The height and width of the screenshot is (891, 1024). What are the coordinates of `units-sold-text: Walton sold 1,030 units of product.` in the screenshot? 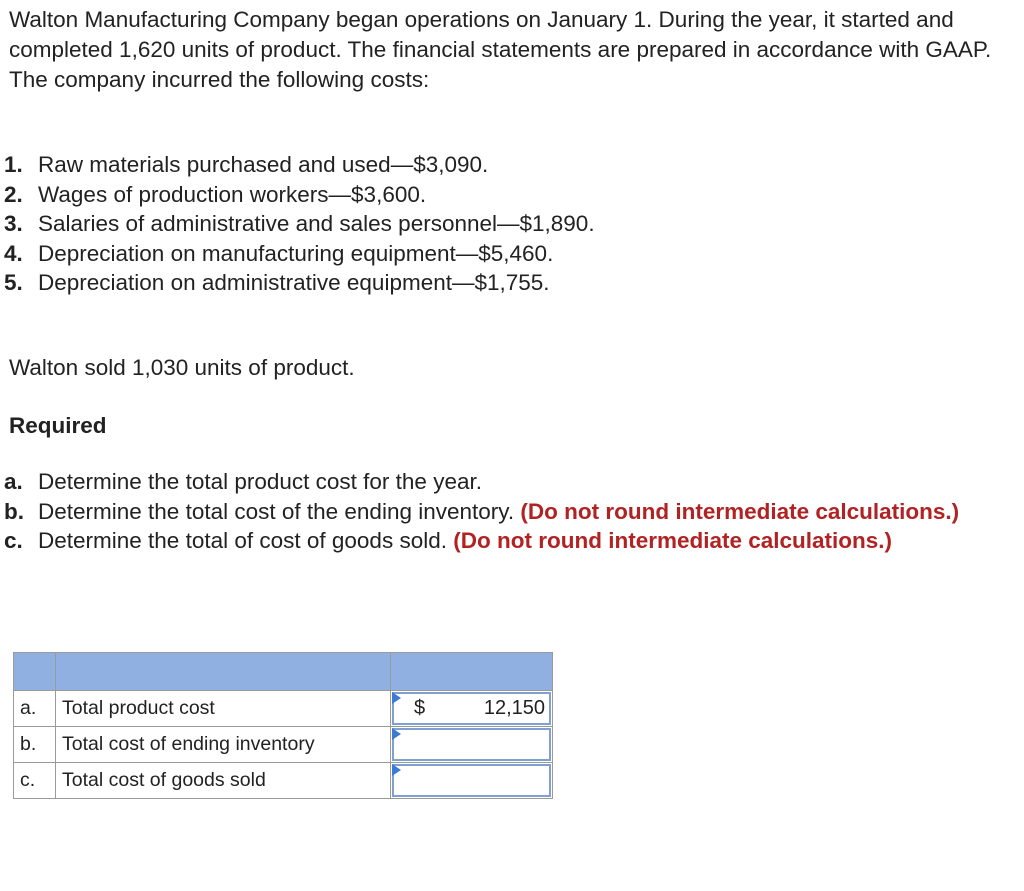 It's located at (182, 367).